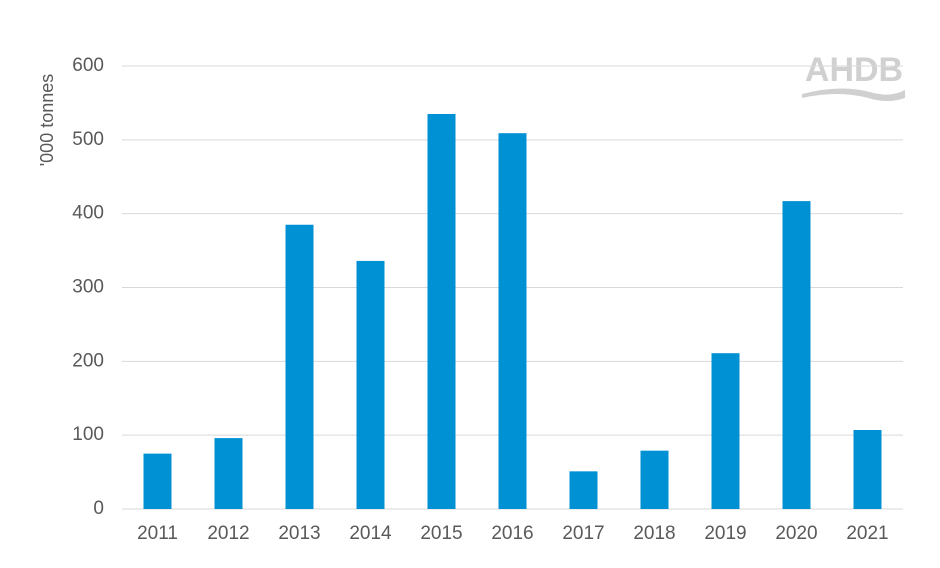  I want to click on x-tick-label: 2015, so click(441, 533).